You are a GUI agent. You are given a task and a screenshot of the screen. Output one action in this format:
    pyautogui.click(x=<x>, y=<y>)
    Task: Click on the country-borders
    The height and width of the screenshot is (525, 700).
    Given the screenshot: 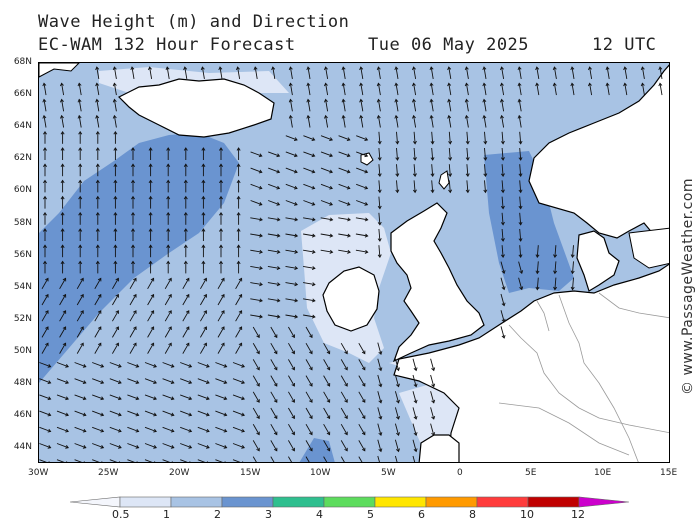 What is the action you would take?
    pyautogui.click(x=583, y=377)
    